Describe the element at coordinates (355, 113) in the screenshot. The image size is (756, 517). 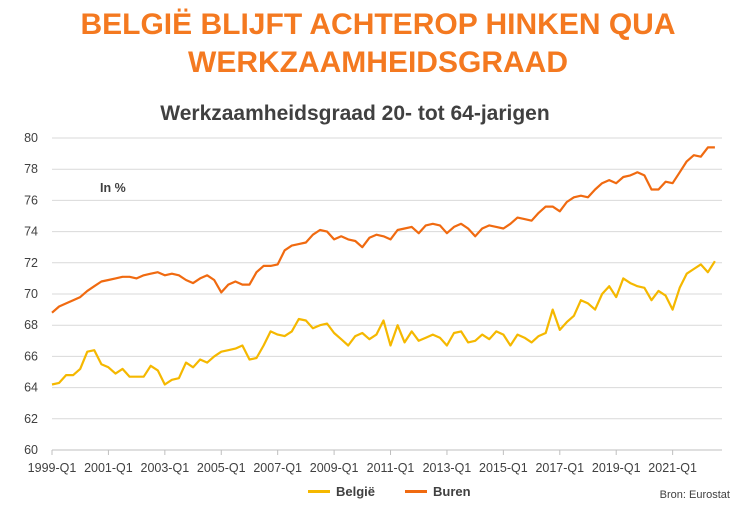
I see `chart-title: Werkzaamheidsgraad 20- tot 64-jarigen` at that location.